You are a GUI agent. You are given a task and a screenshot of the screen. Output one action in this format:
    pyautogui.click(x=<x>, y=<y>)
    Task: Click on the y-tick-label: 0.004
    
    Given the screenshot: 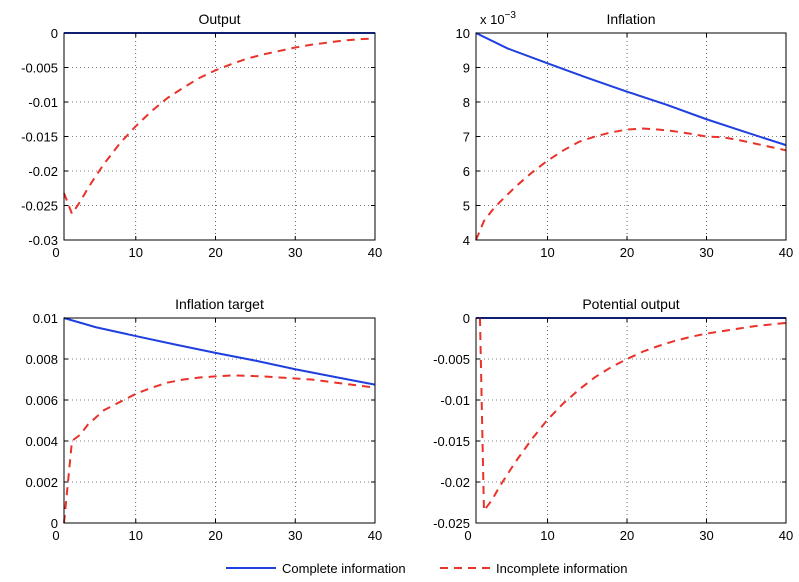 What is the action you would take?
    pyautogui.click(x=41, y=441)
    